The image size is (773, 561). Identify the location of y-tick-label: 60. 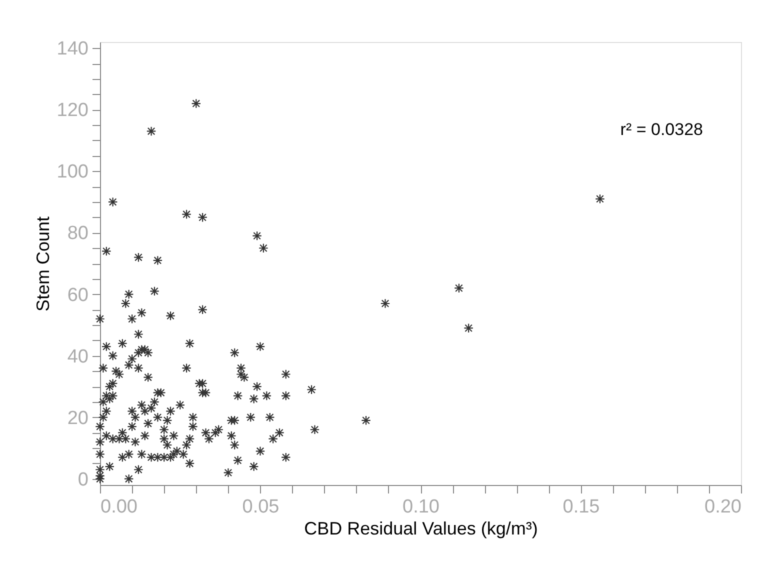
(77, 295).